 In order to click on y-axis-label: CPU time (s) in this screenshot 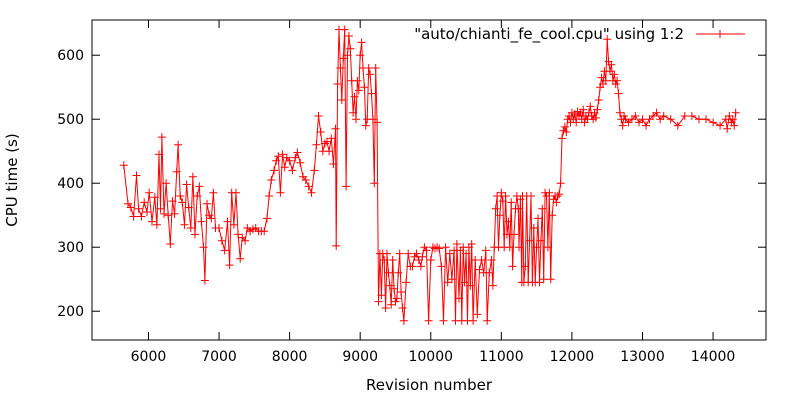, I will do `click(12, 179)`.